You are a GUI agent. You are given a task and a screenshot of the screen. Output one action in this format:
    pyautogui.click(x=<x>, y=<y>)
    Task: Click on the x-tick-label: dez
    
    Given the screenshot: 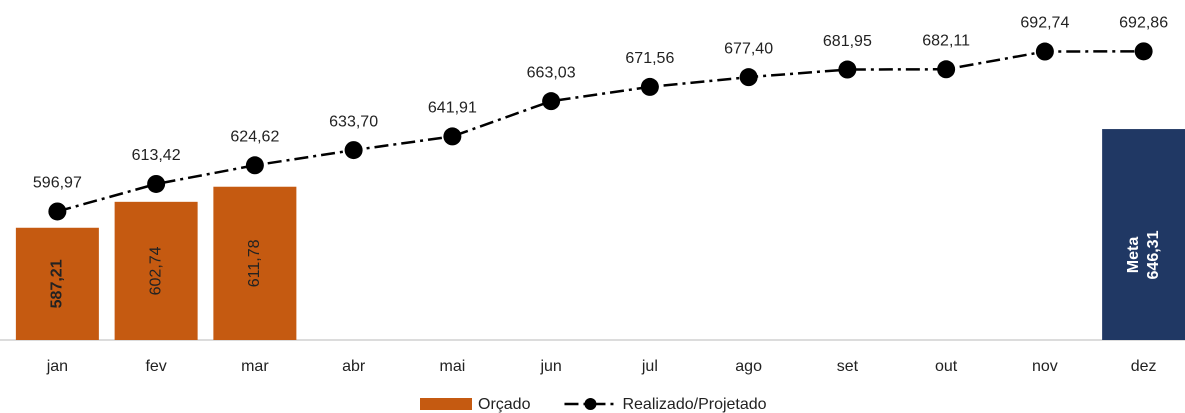 What is the action you would take?
    pyautogui.click(x=1144, y=366)
    